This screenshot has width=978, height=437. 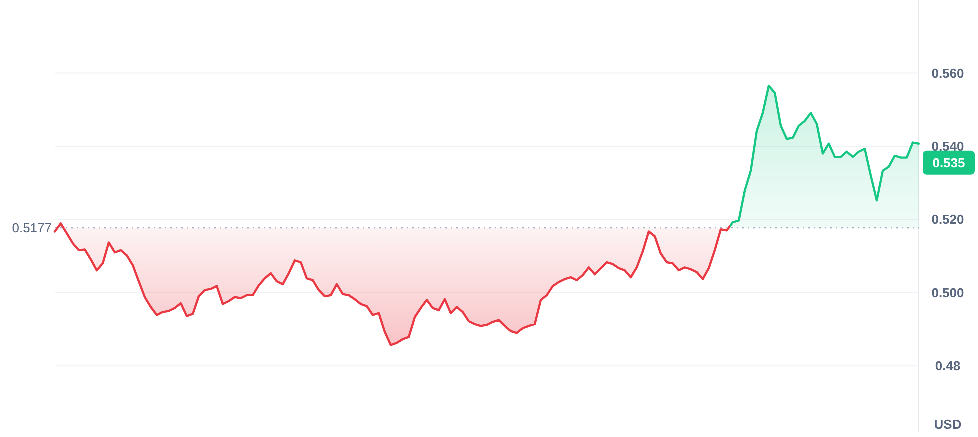 What do you see at coordinates (948, 146) in the screenshot?
I see `y-tick-label: 0.540` at bounding box center [948, 146].